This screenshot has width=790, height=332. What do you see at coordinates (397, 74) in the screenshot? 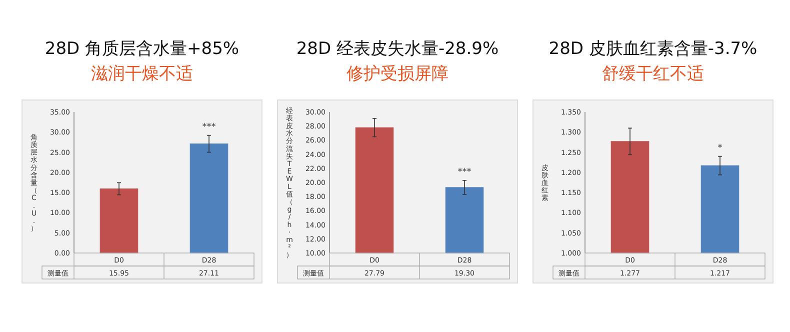
I see `chart-subtitle: 修护受损屏障` at bounding box center [397, 74].